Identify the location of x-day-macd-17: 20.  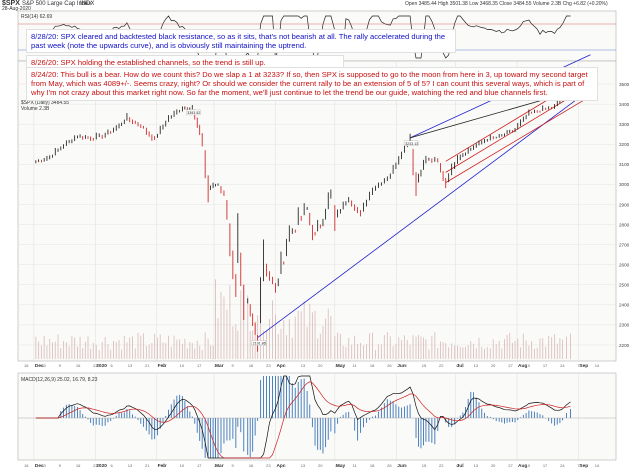
(320, 465).